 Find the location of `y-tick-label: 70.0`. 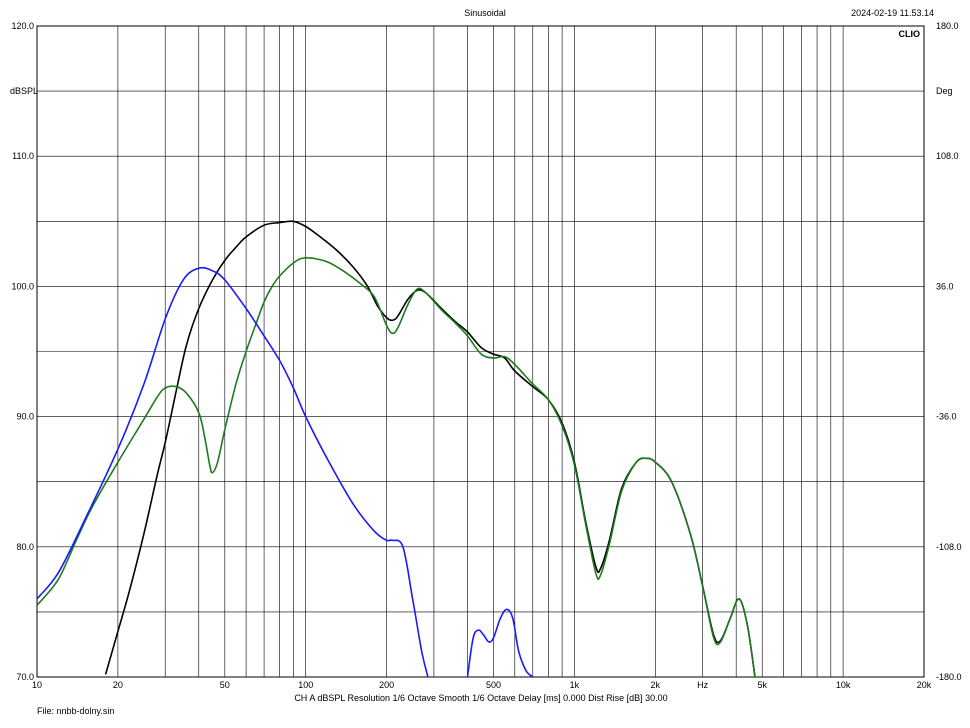

y-tick-label: 70.0 is located at coordinates (25, 677).